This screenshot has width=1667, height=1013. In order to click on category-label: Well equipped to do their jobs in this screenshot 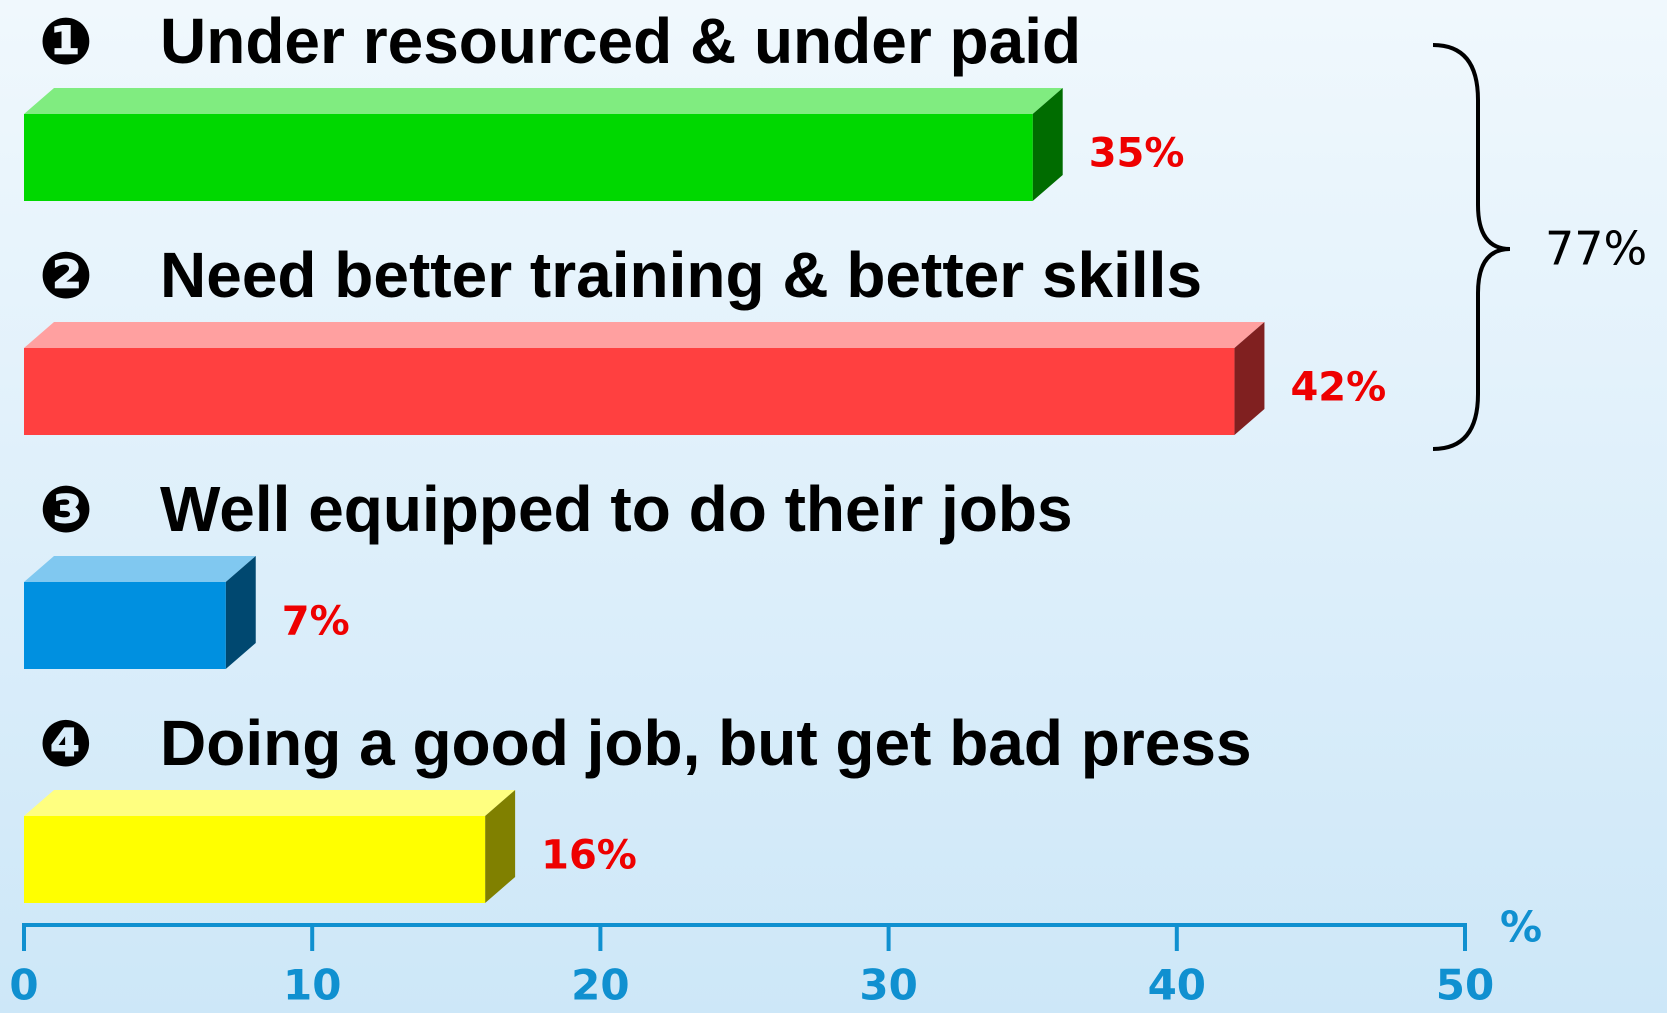, I will do `click(616, 509)`.